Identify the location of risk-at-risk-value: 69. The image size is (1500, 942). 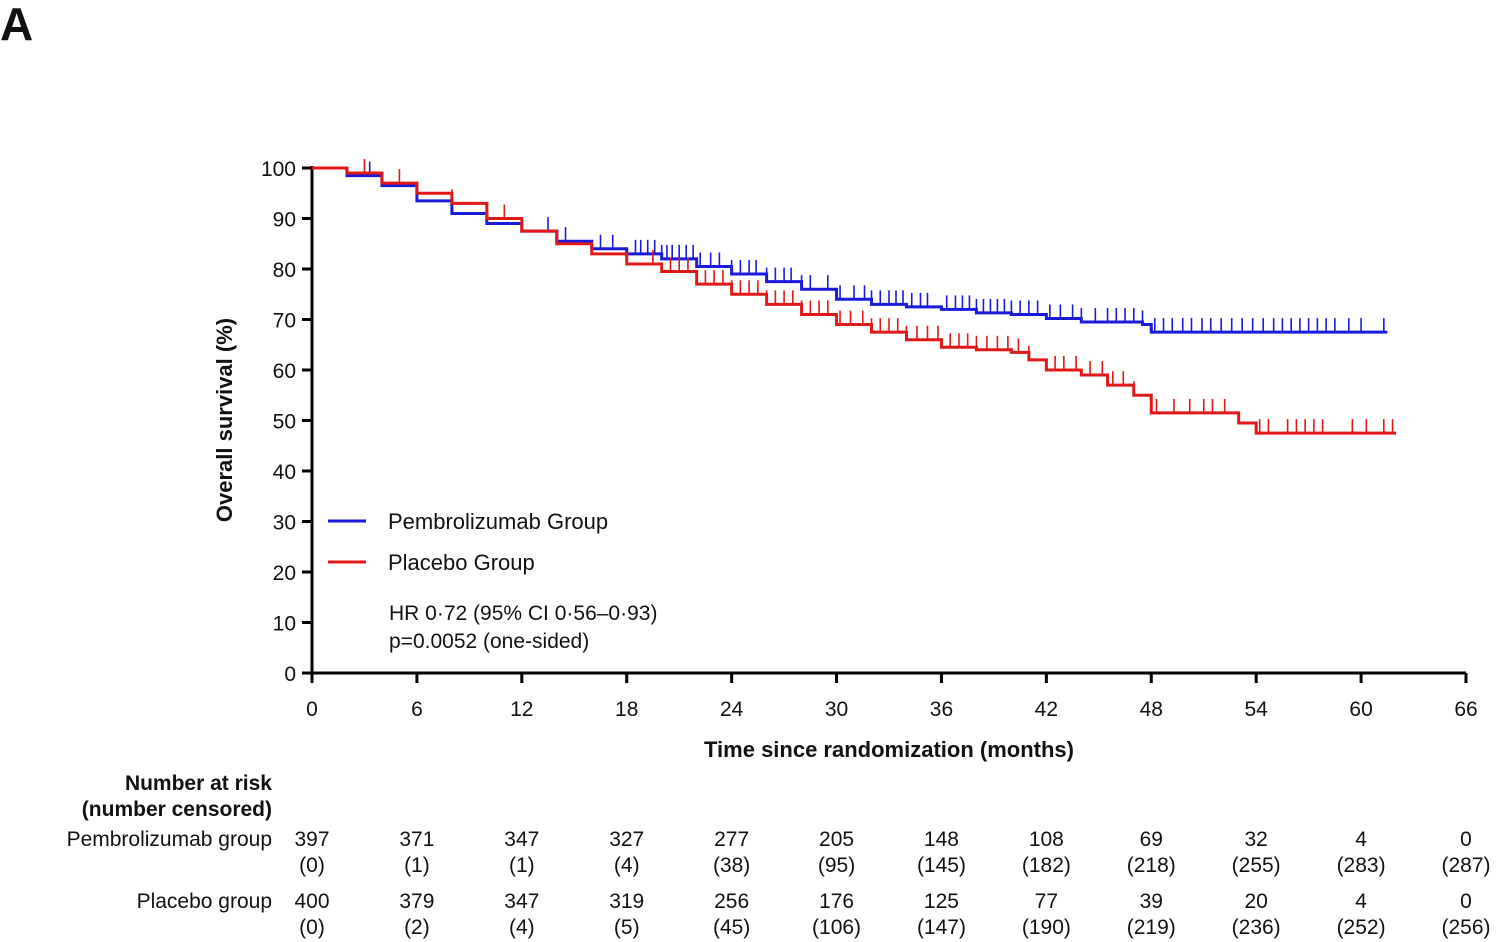
(1151, 839).